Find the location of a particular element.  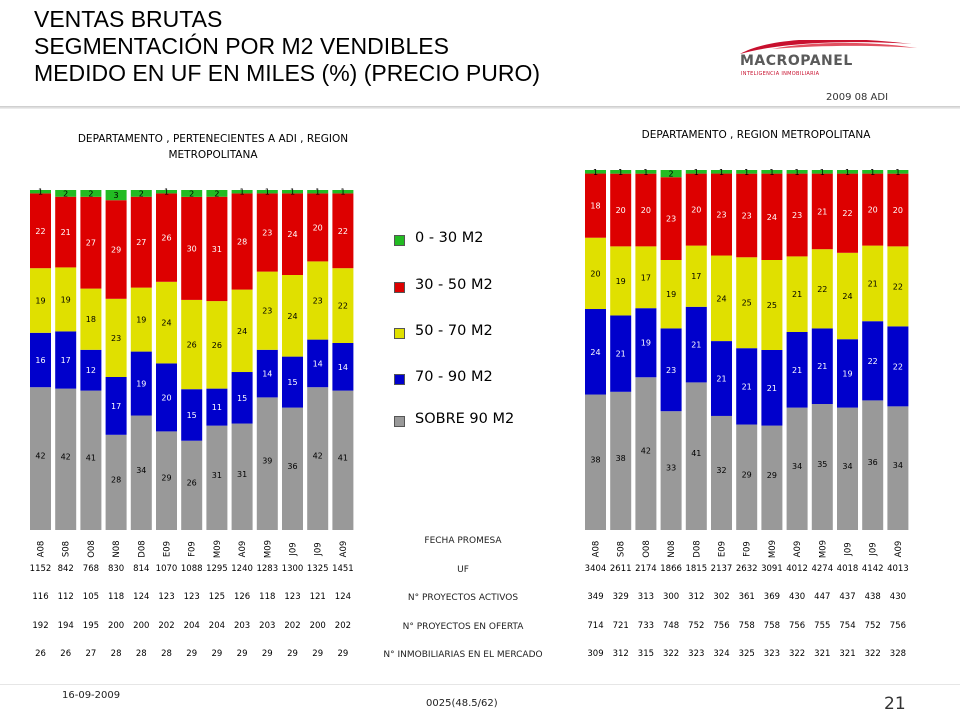

table-cell-inmobiliarias: 28 is located at coordinates (166, 654).